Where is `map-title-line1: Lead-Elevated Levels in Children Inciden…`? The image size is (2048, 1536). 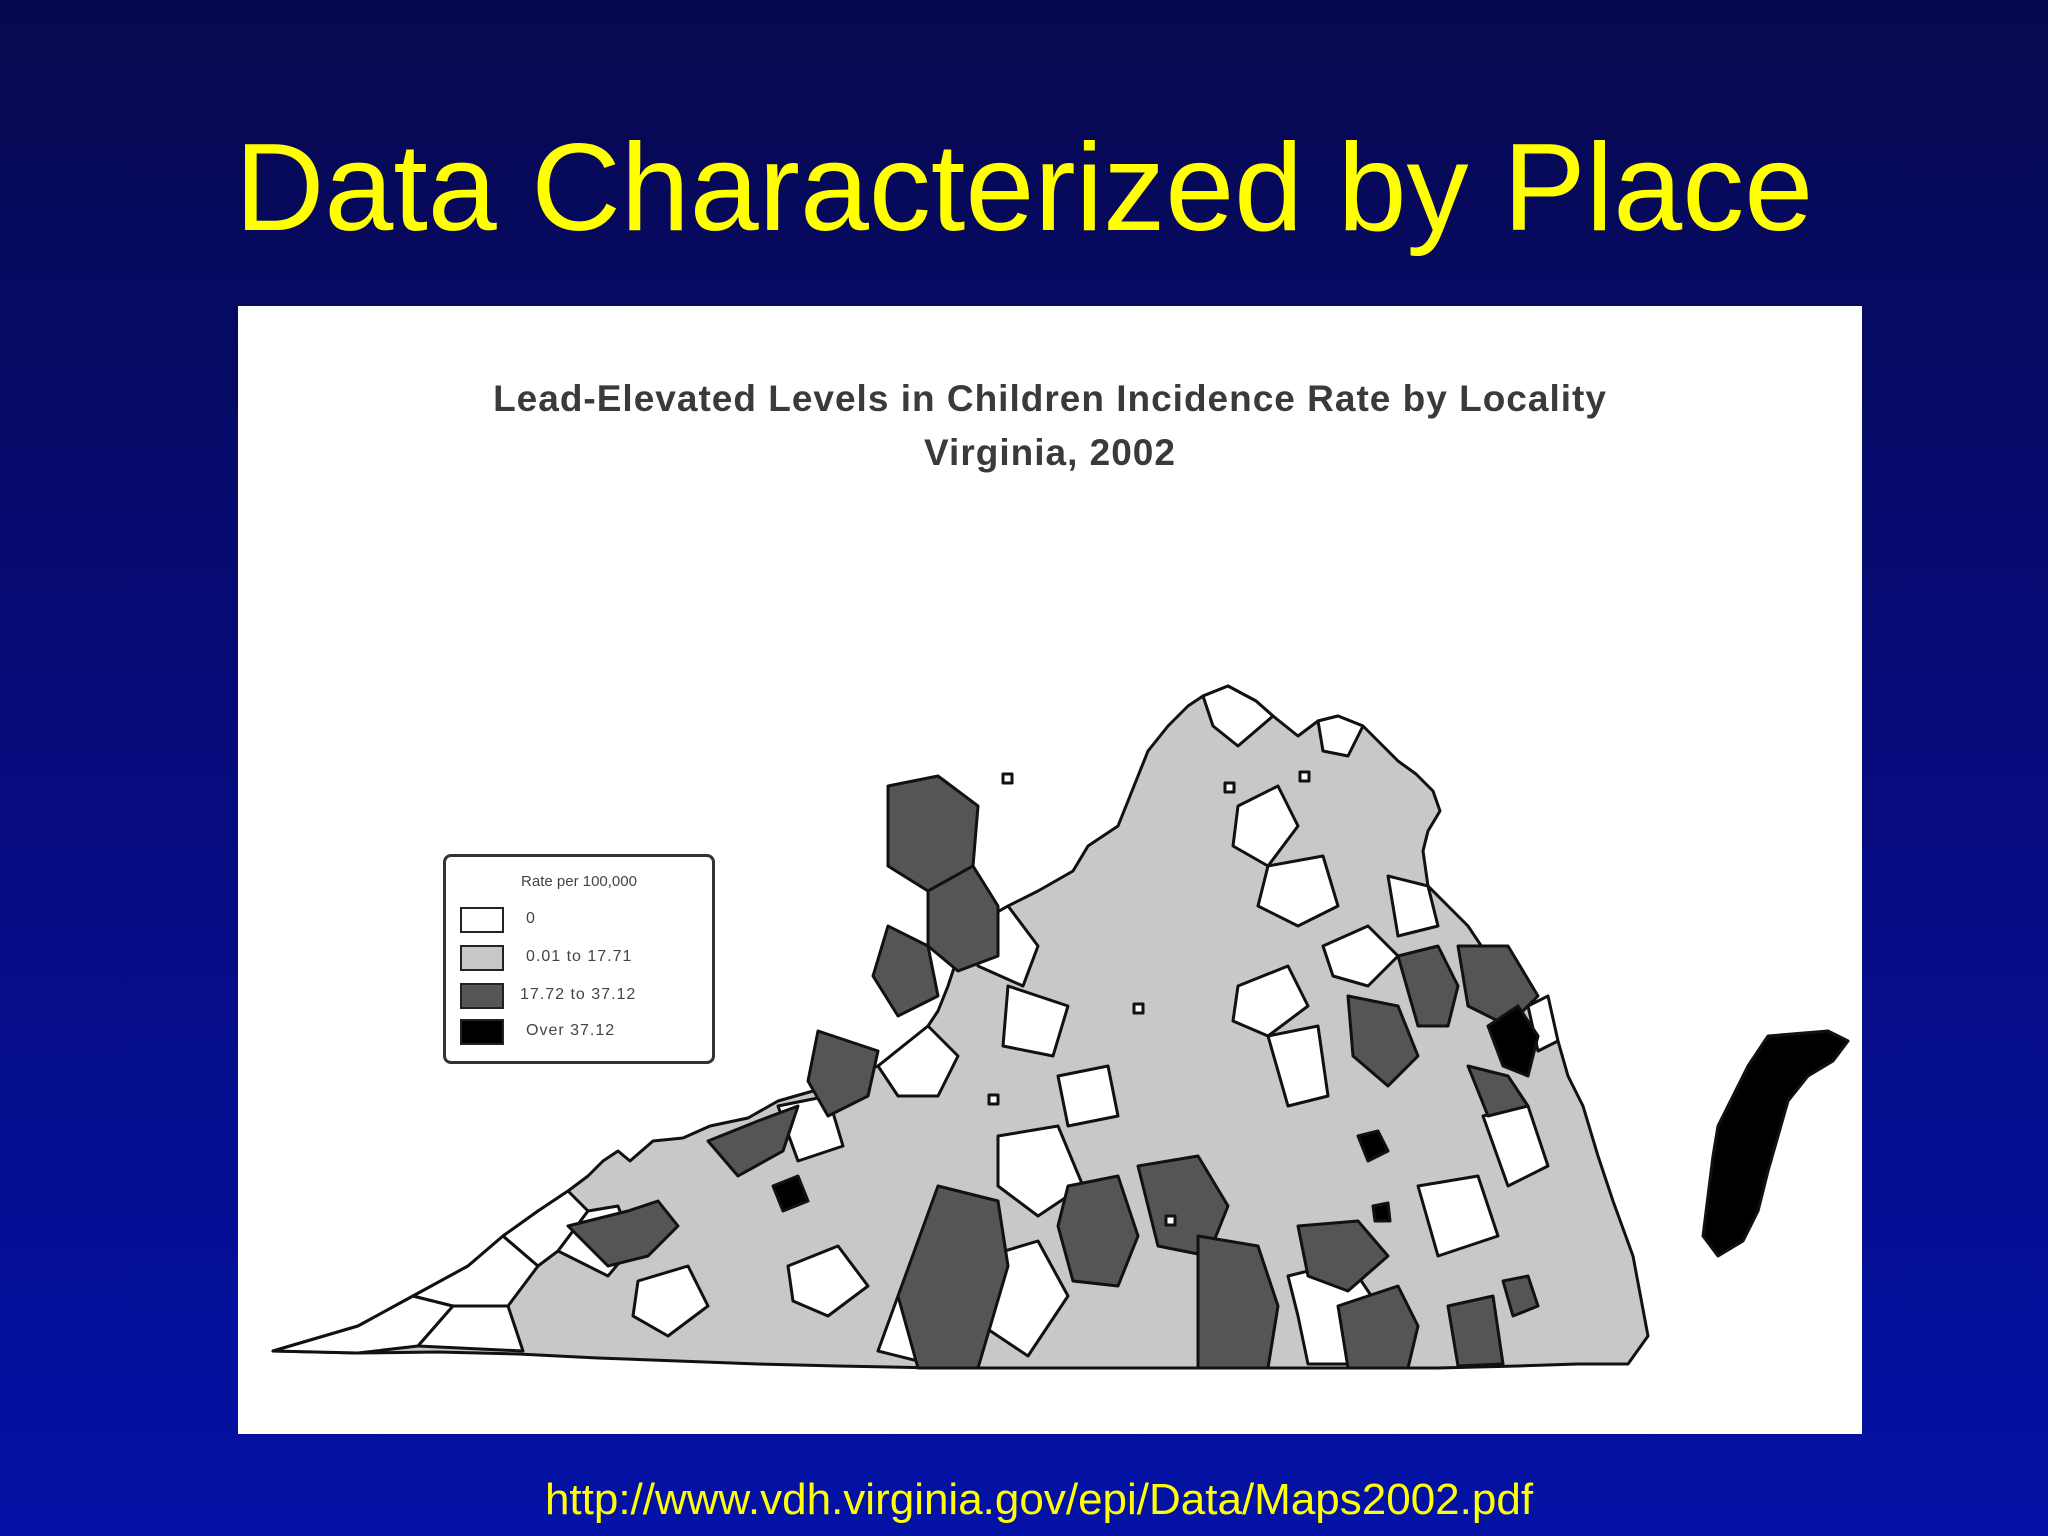
map-title-line1: Lead-Elevated Levels in Children Inciden… is located at coordinates (1050, 398).